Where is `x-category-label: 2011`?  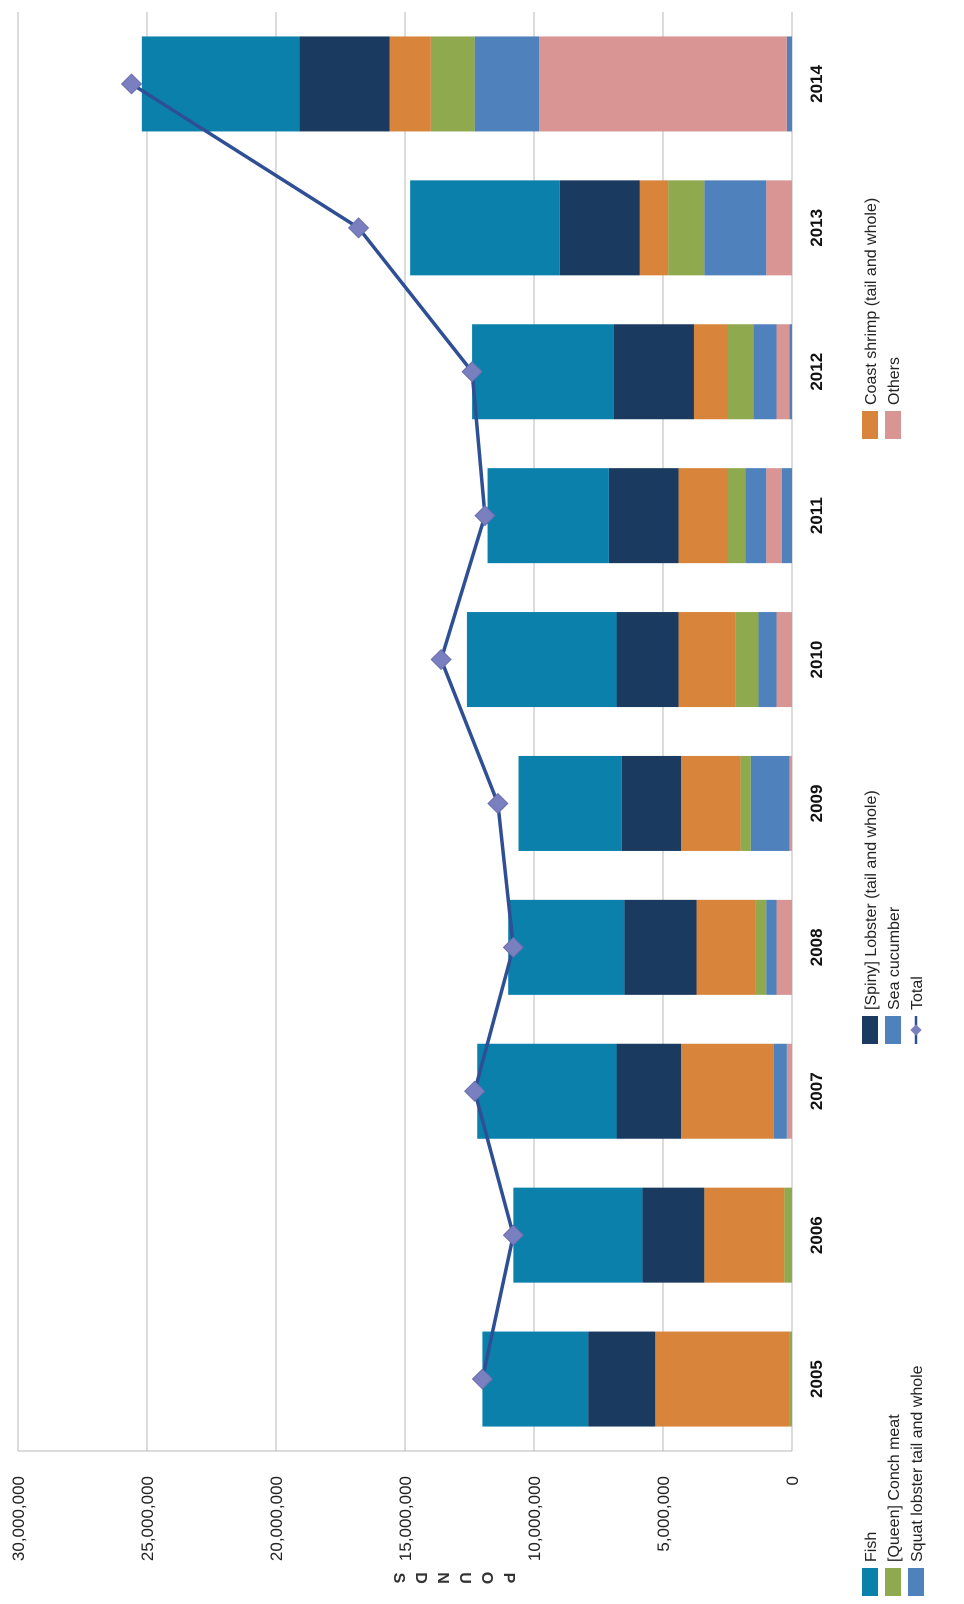 x-category-label: 2011 is located at coordinates (816, 515).